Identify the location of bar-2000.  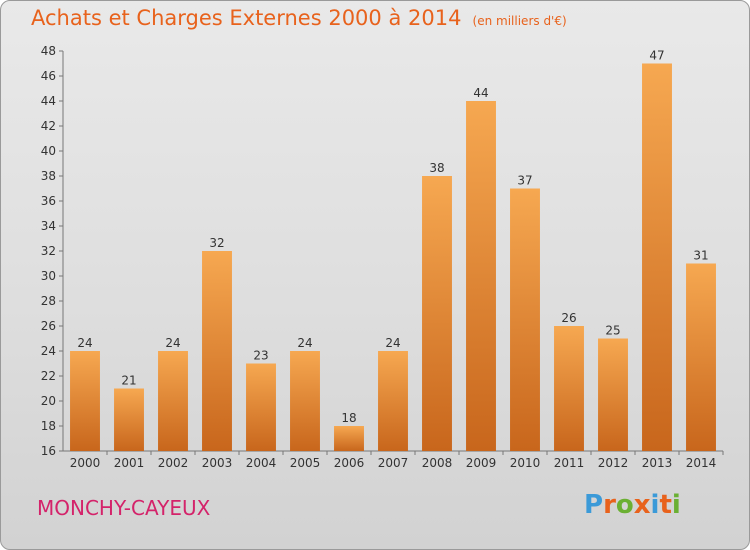
(85, 401).